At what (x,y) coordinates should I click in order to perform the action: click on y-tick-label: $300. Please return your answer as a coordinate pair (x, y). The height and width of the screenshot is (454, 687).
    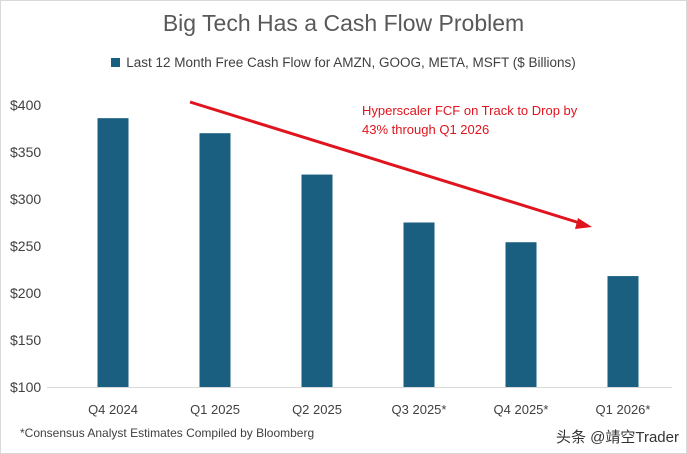
    Looking at the image, I should click on (25, 199).